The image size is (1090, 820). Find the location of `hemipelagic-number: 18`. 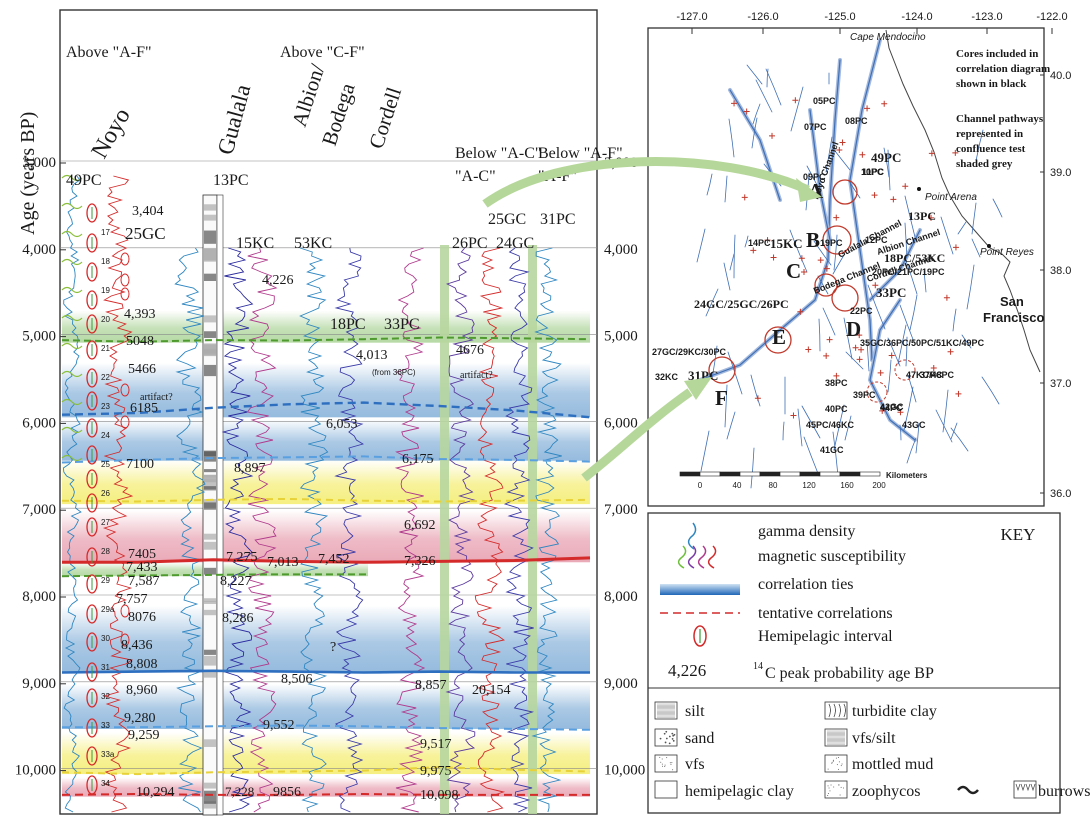

hemipelagic-number: 18 is located at coordinates (105, 261).